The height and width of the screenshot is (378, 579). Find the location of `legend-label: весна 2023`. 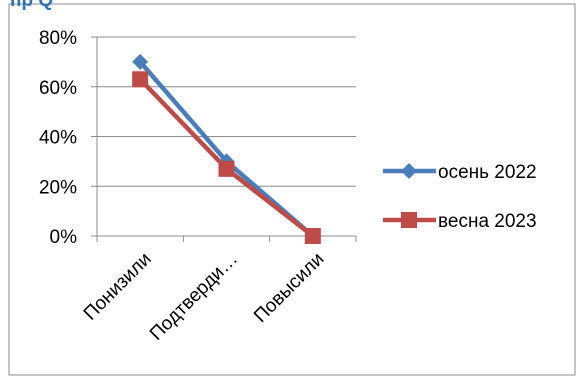

legend-label: весна 2023 is located at coordinates (487, 221).